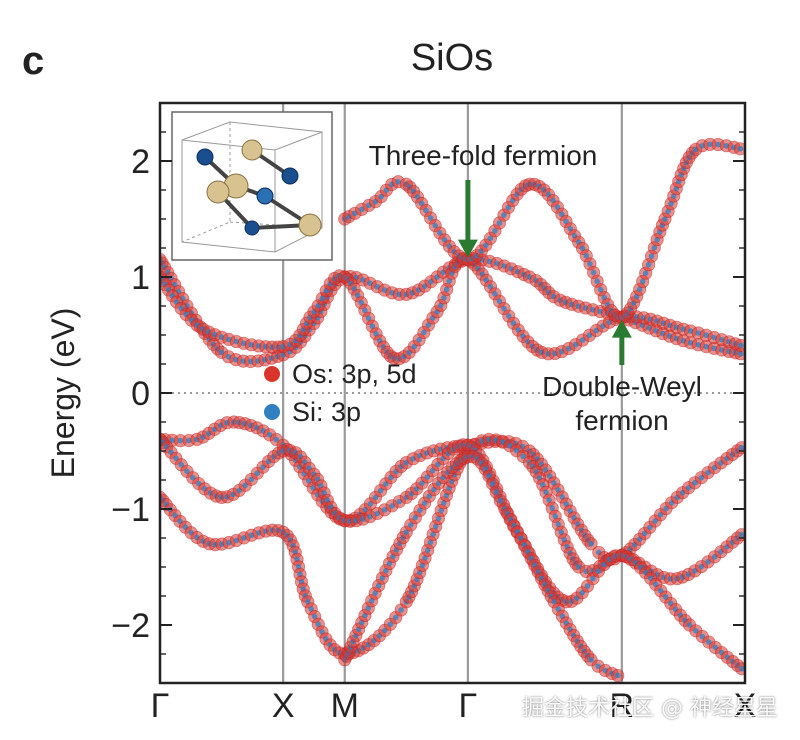 This screenshot has height=740, width=800. I want to click on chart-title: SiOs, so click(452, 58).